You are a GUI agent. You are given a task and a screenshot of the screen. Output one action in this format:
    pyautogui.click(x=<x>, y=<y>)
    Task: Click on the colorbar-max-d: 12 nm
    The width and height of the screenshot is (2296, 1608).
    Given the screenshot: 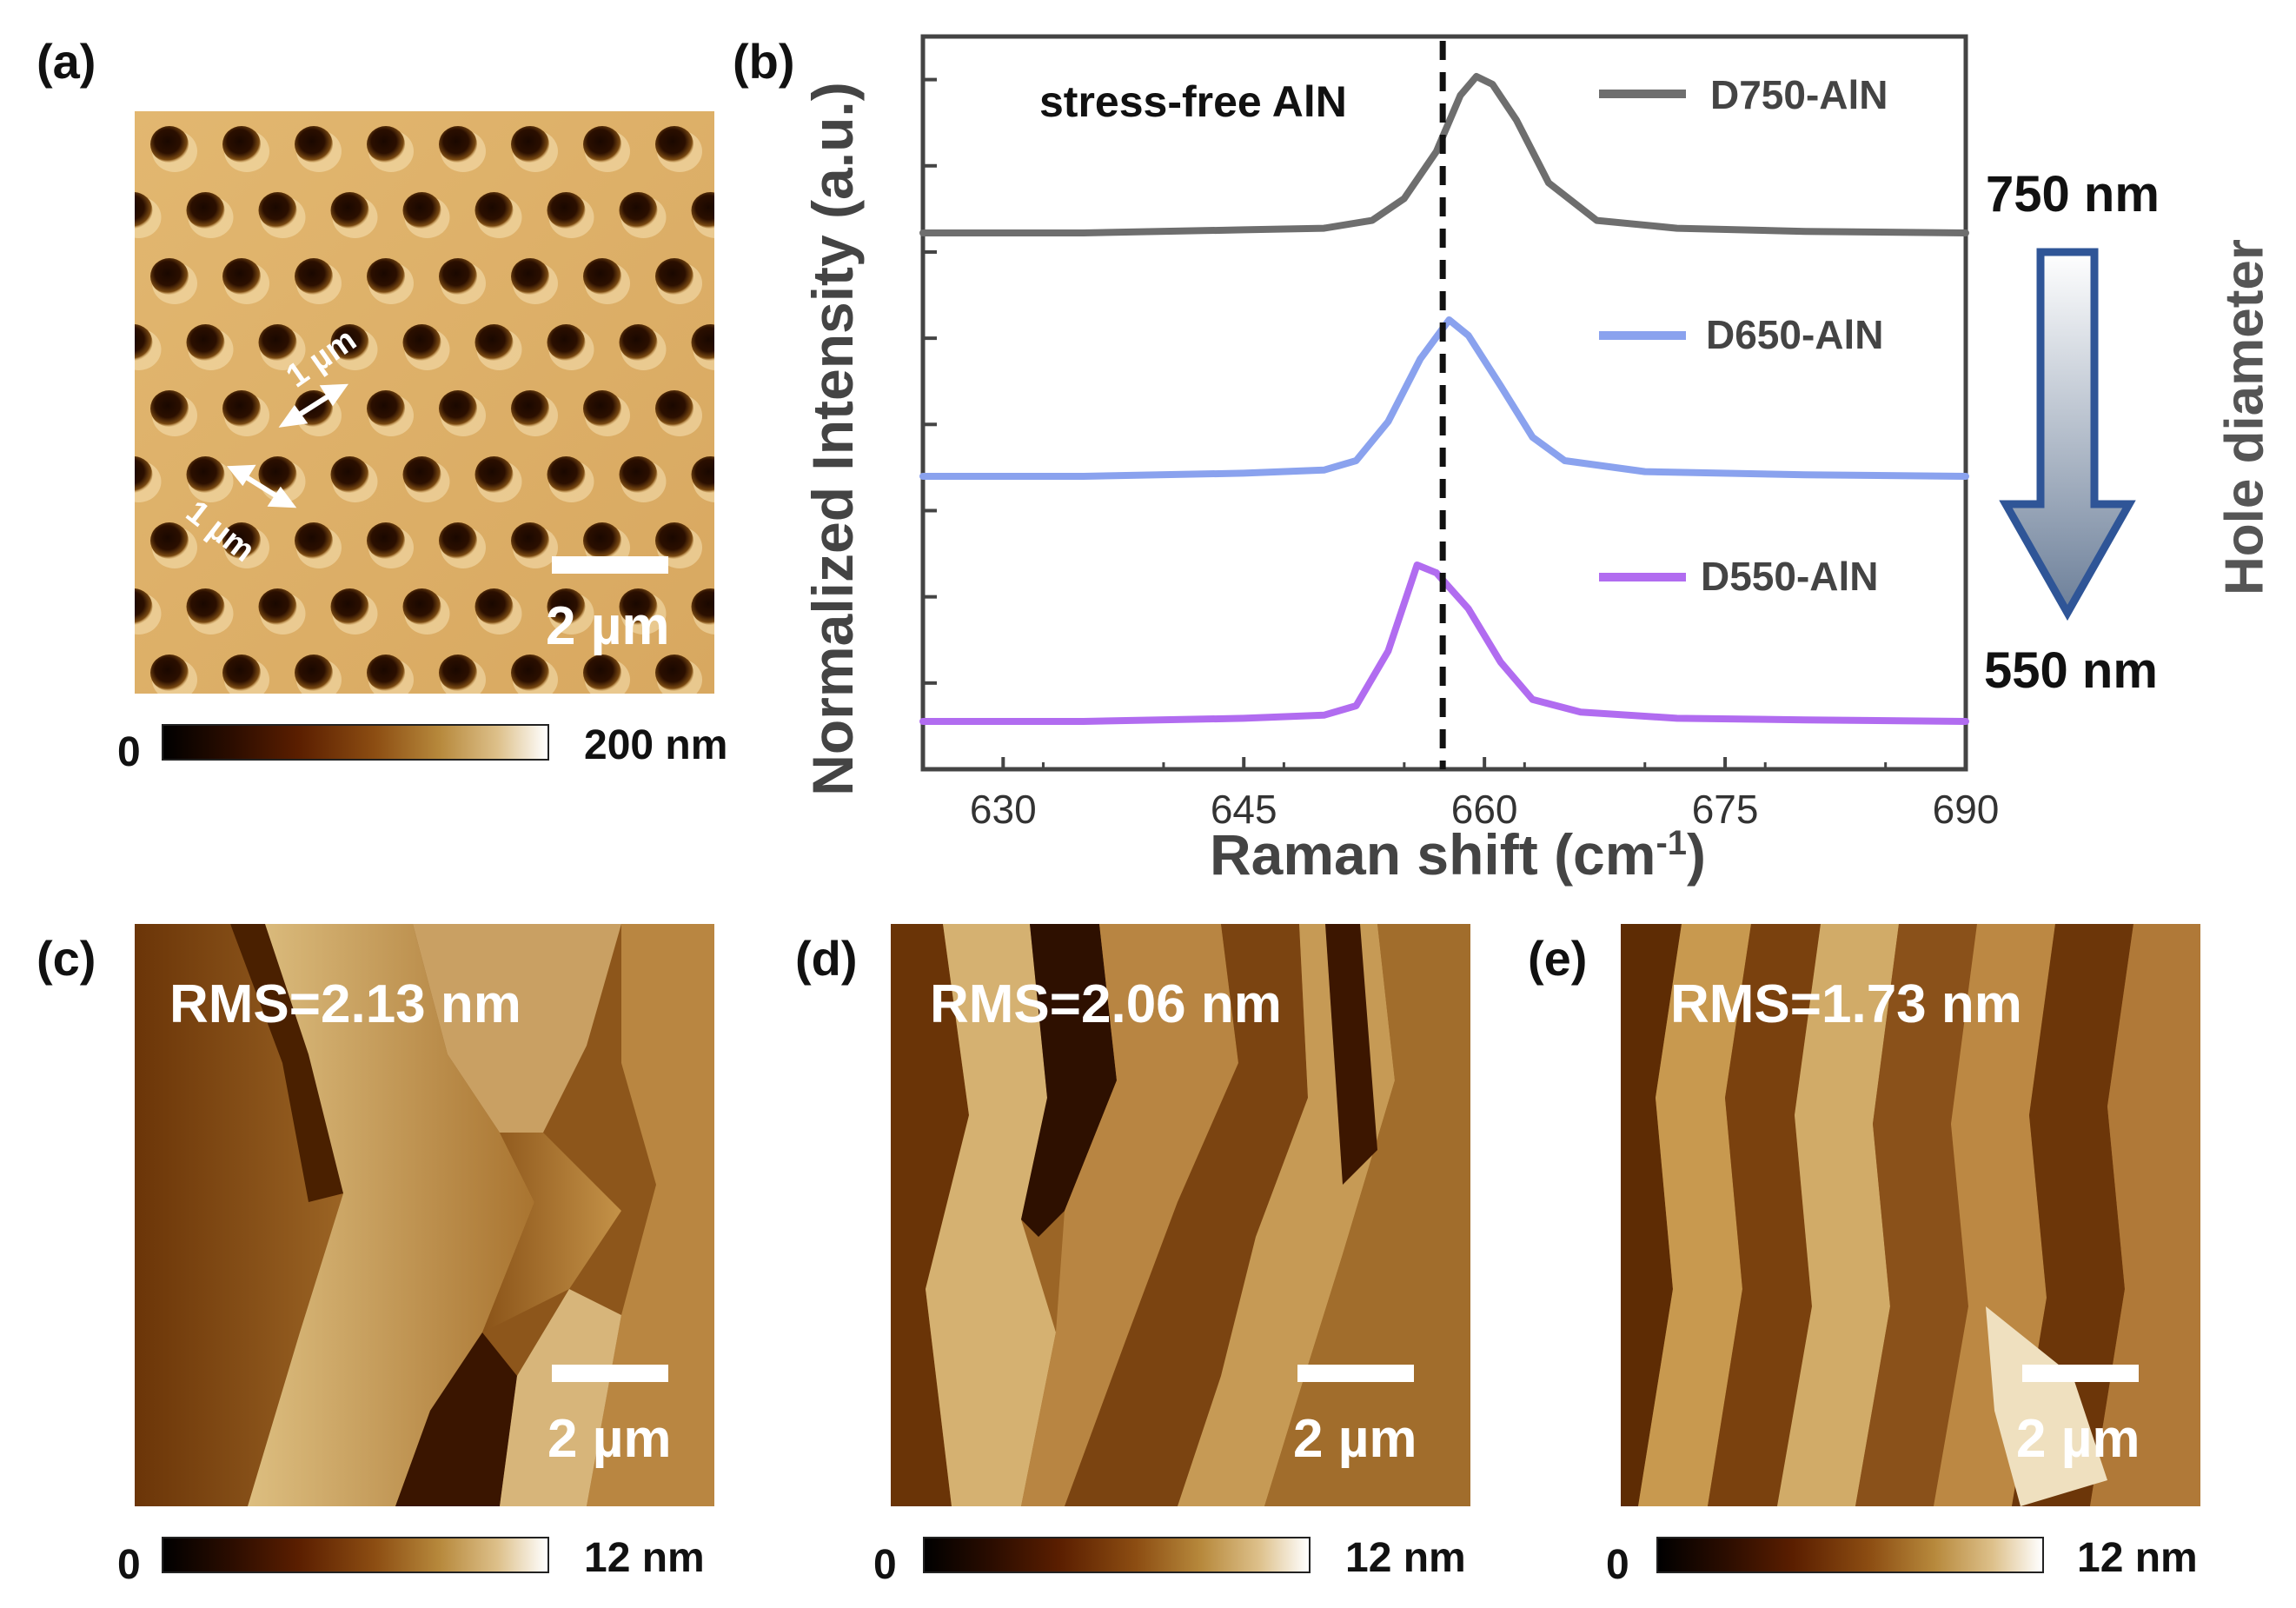 What is the action you would take?
    pyautogui.click(x=1406, y=1558)
    